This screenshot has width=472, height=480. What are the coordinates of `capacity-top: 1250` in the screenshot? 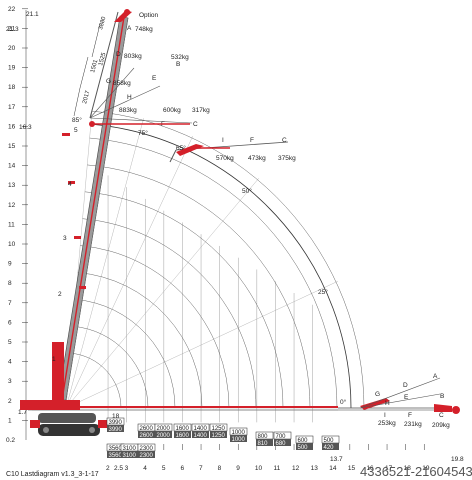 It's located at (219, 429).